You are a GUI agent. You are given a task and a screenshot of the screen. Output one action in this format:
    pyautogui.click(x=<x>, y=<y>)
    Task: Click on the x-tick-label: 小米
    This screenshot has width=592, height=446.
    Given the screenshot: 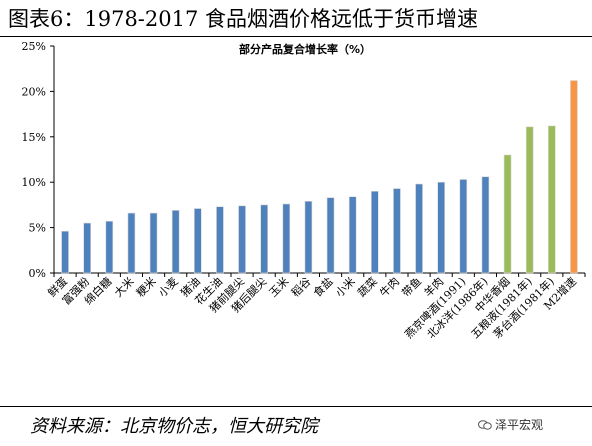 What is the action you would take?
    pyautogui.click(x=345, y=287)
    